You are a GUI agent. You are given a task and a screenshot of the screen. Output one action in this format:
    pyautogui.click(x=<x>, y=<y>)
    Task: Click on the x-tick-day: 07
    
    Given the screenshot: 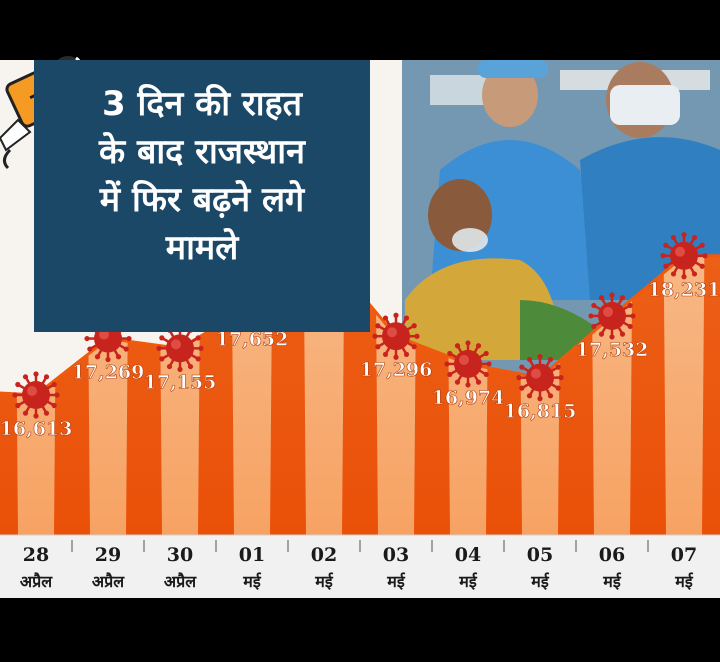 What is the action you would take?
    pyautogui.click(x=684, y=555)
    